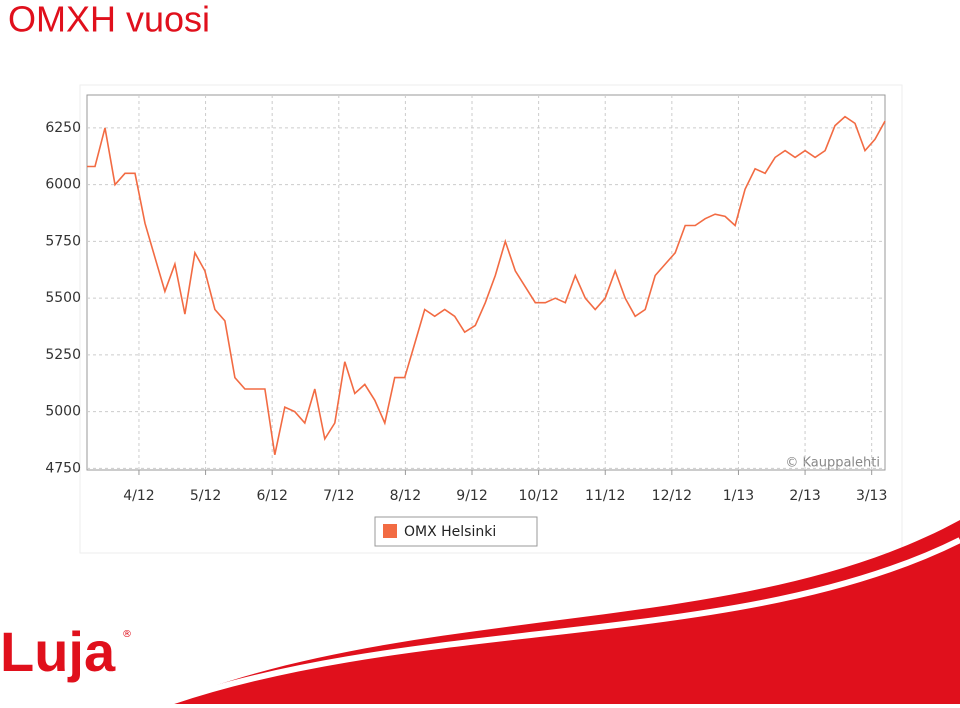  What do you see at coordinates (471, 496) in the screenshot?
I see `x-tick-label: 9/12` at bounding box center [471, 496].